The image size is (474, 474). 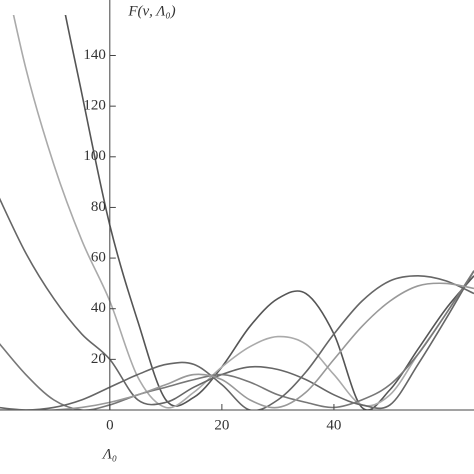 I want to click on y-tick-label: 20, so click(x=98, y=359).